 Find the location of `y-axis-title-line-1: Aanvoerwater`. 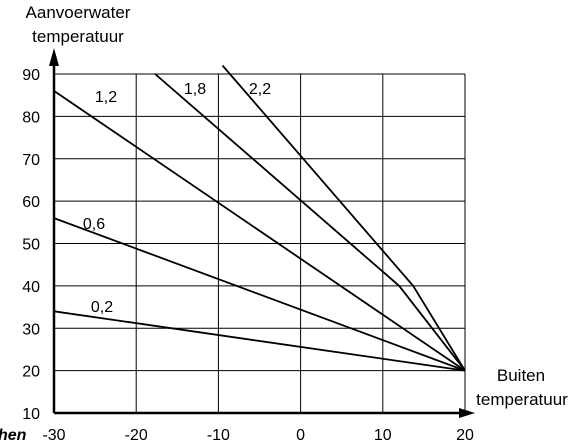

y-axis-title-line-1: Aanvoerwater is located at coordinates (78, 12).